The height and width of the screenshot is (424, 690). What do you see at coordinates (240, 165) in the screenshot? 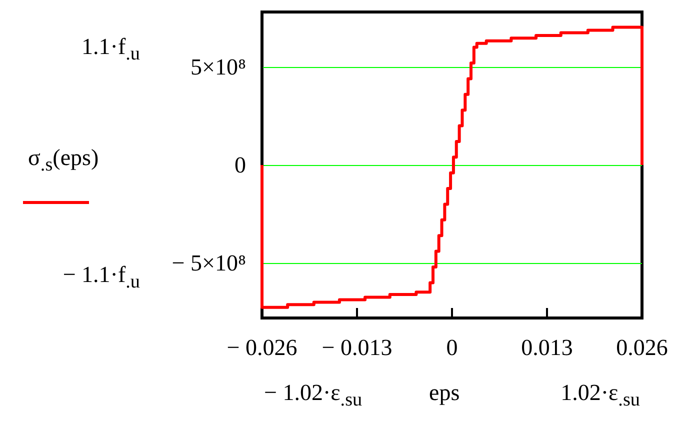
I see `y-tick-label: 0` at bounding box center [240, 165].